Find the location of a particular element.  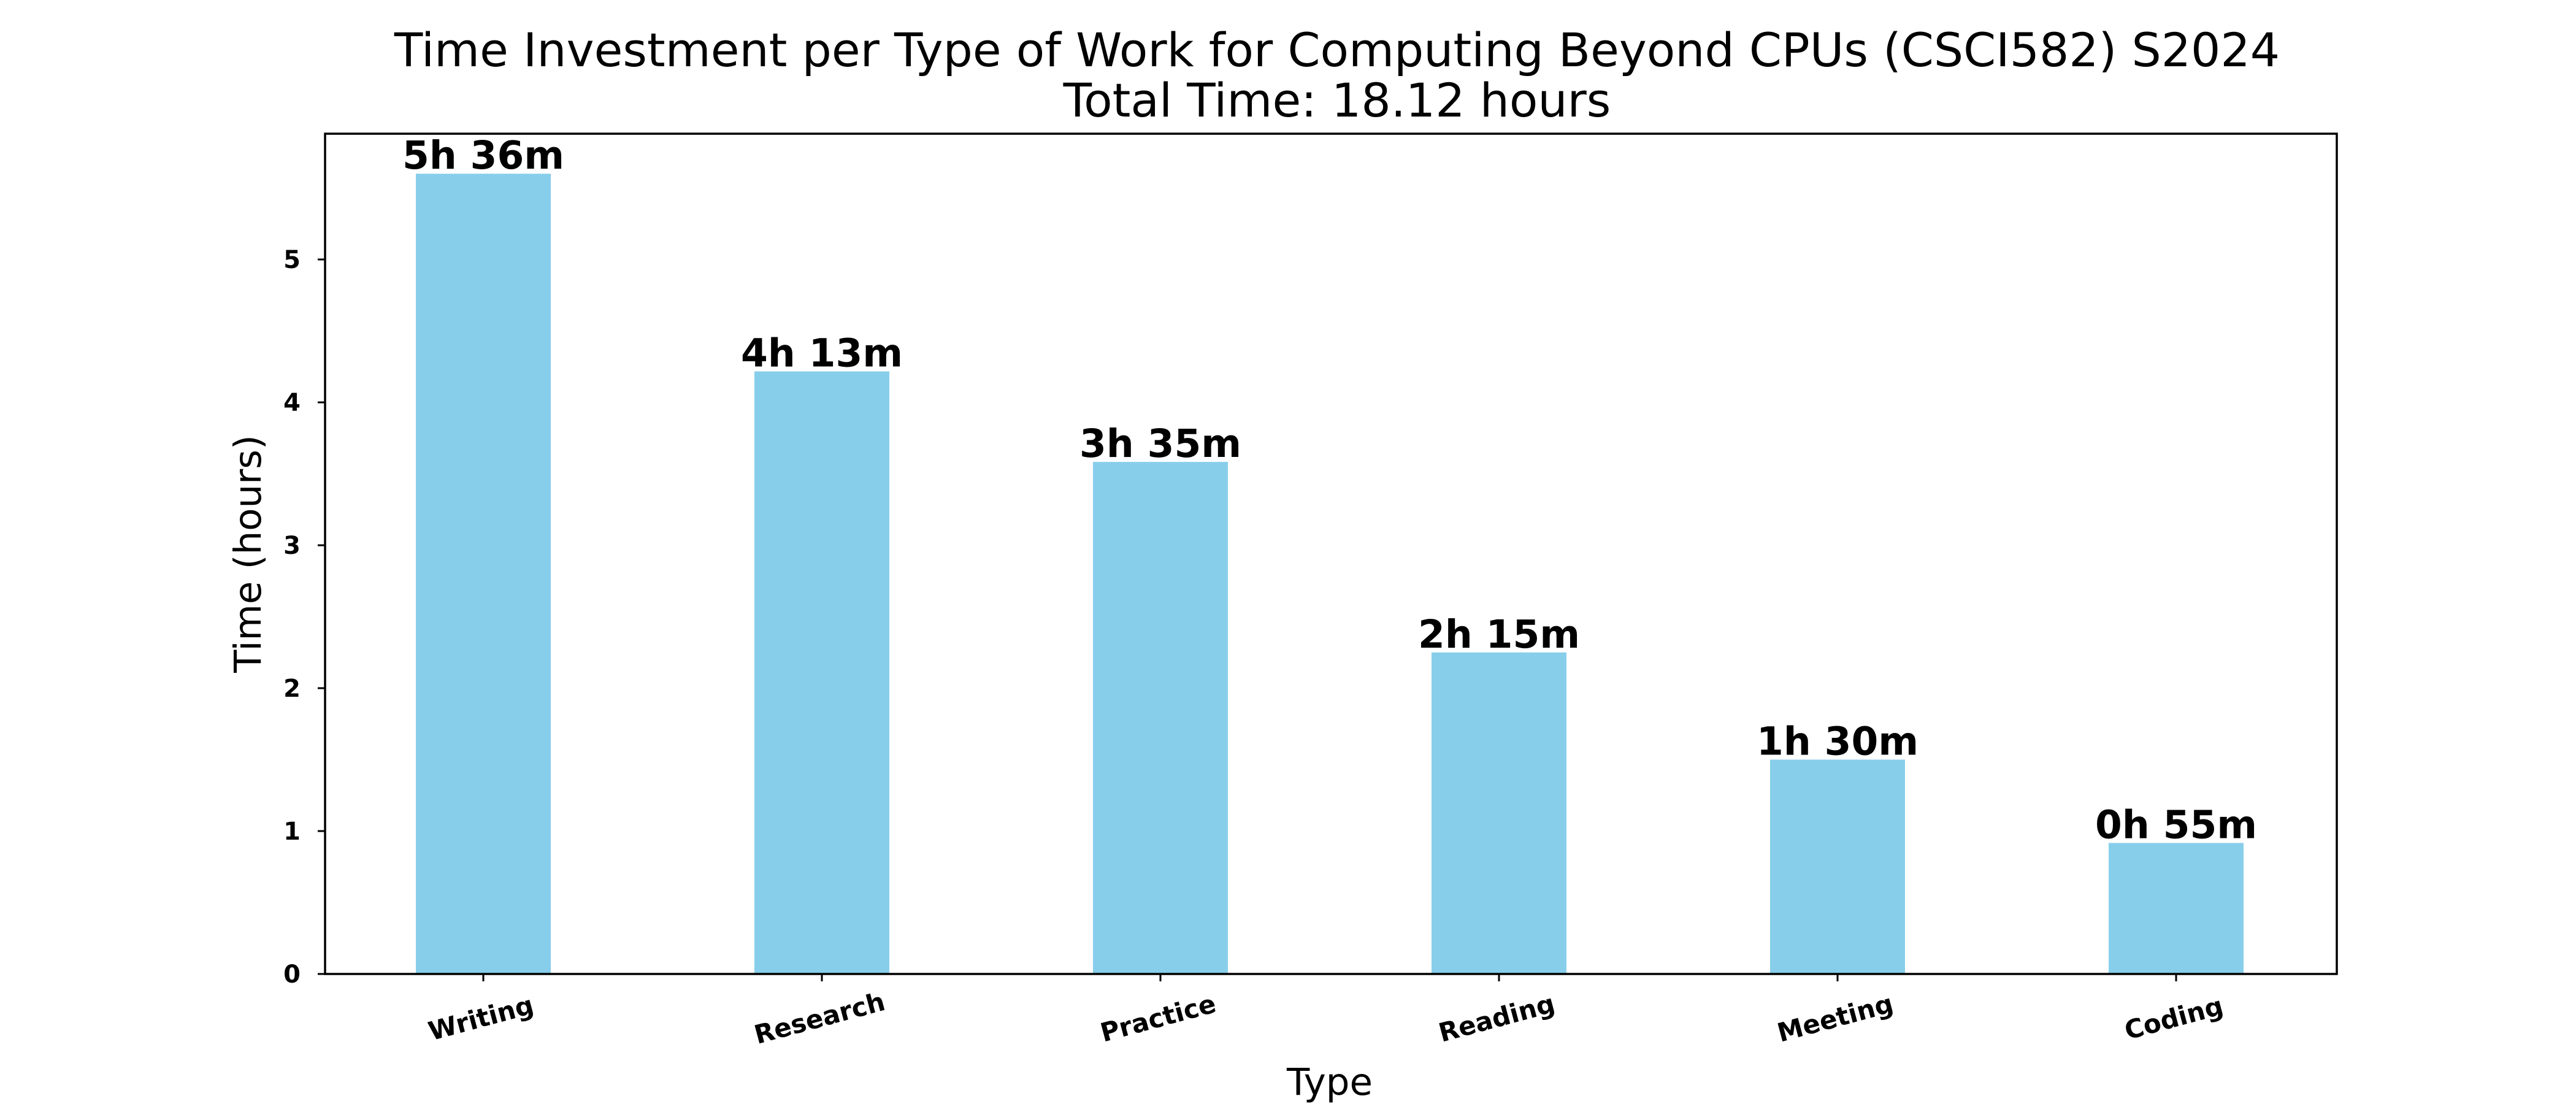

data-label-practice: 3h 35m is located at coordinates (1160, 443).